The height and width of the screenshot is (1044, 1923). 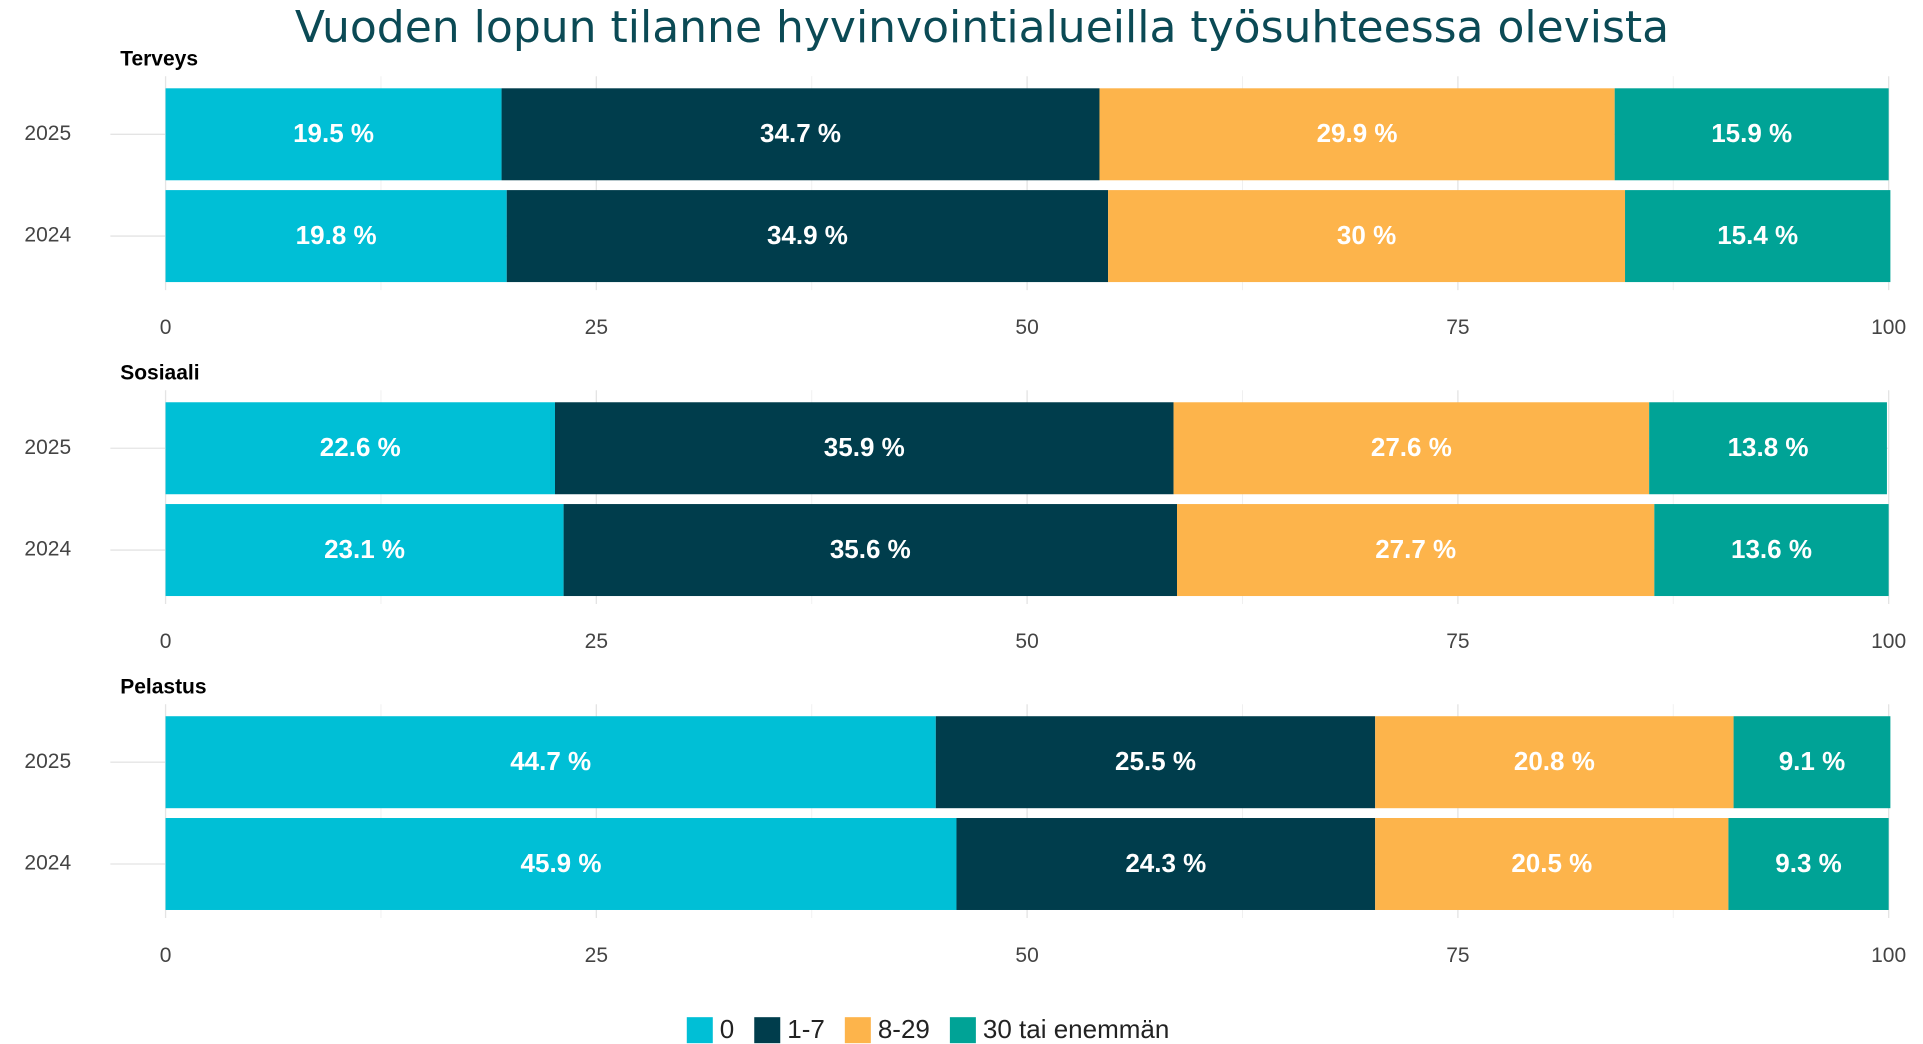 I want to click on value-label: 35.6 %, so click(x=870, y=549).